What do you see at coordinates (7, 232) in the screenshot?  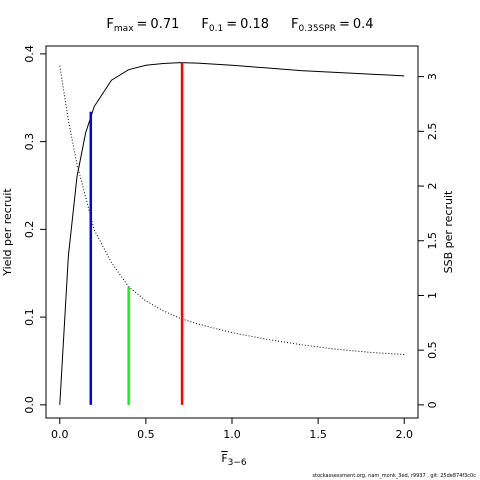 I see `y-axis-label: Yield per recruit` at bounding box center [7, 232].